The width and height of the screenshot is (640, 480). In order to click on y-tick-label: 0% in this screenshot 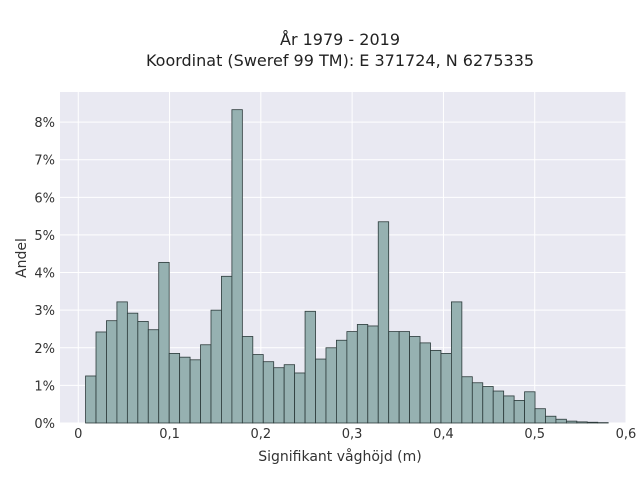, I will do `click(44, 424)`.